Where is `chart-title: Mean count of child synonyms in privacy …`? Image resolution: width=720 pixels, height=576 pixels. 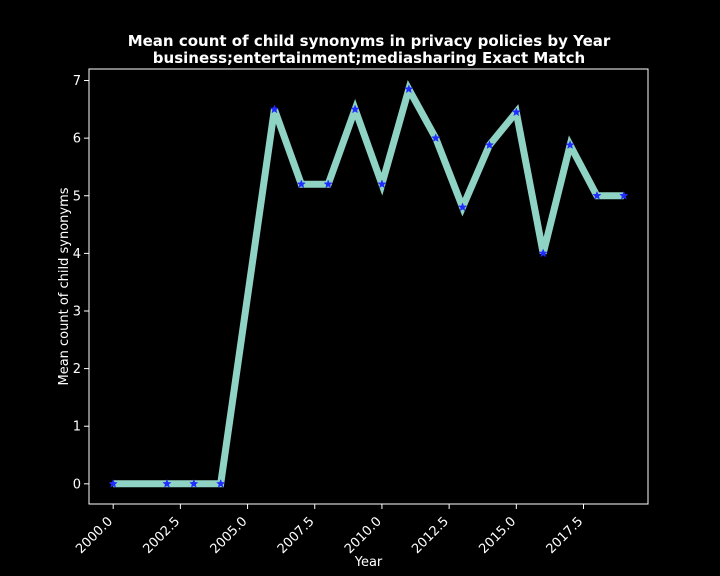 chart-title: Mean count of child synonyms in privacy … is located at coordinates (369, 41).